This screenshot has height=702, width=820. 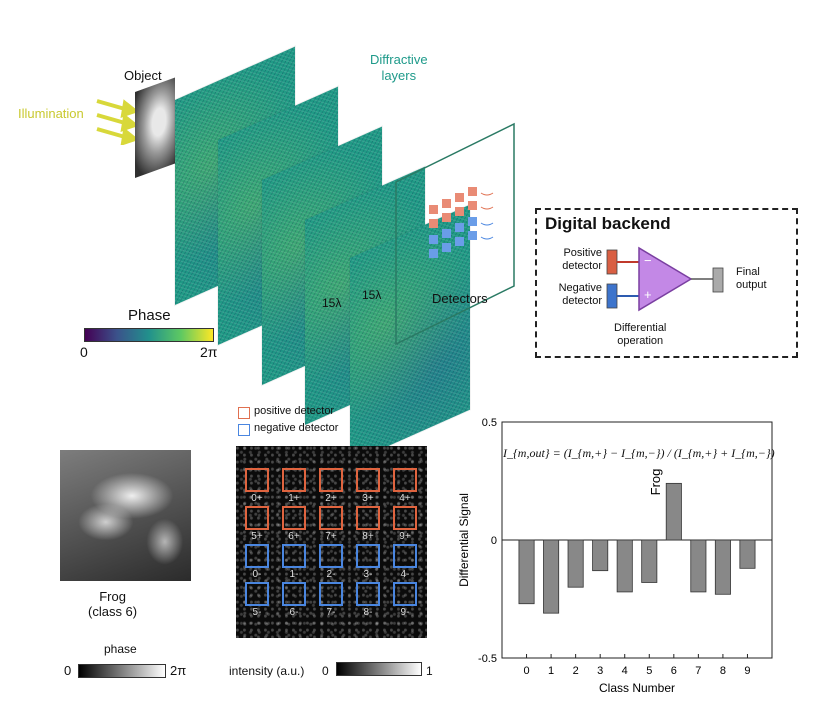 What do you see at coordinates (580, 294) in the screenshot?
I see `negative-detector-label: Negative detector` at bounding box center [580, 294].